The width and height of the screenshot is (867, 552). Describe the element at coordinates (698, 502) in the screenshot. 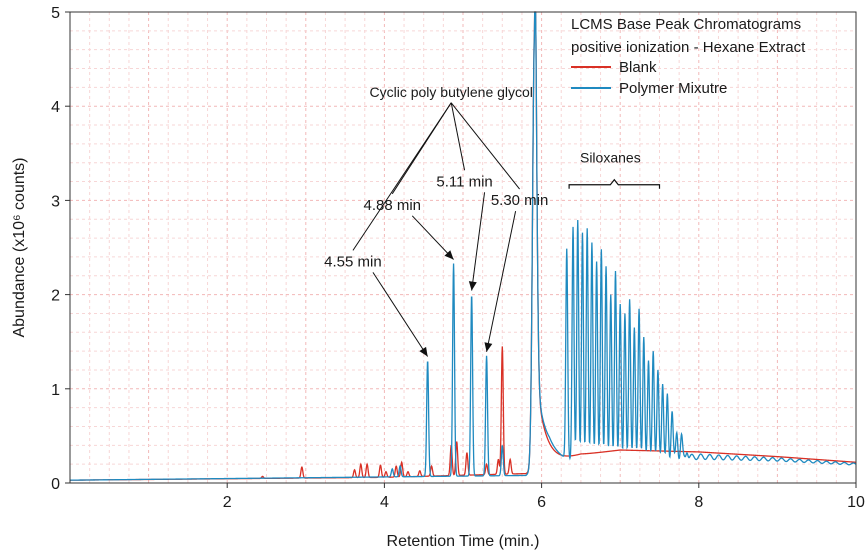

I see `x-tick-label: 8` at that location.